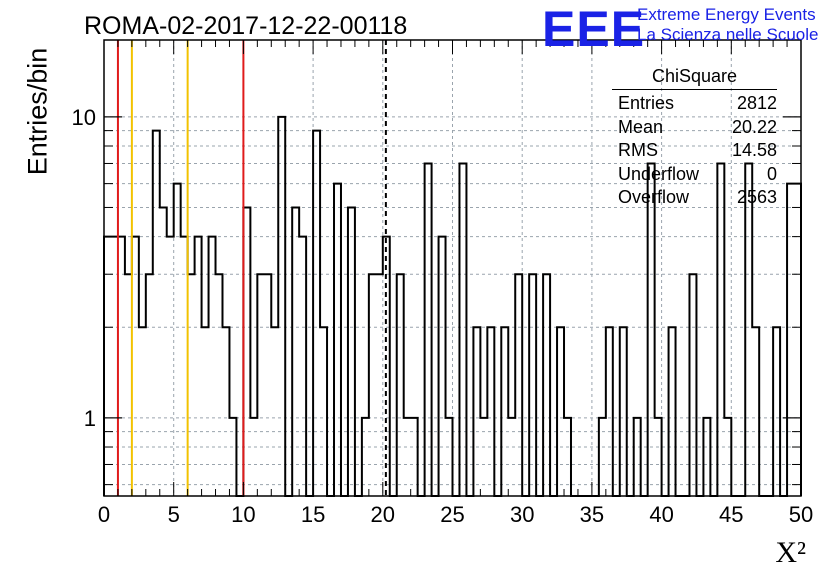 The width and height of the screenshot is (836, 572). What do you see at coordinates (754, 126) in the screenshot?
I see `stats-value: 20.22` at bounding box center [754, 126].